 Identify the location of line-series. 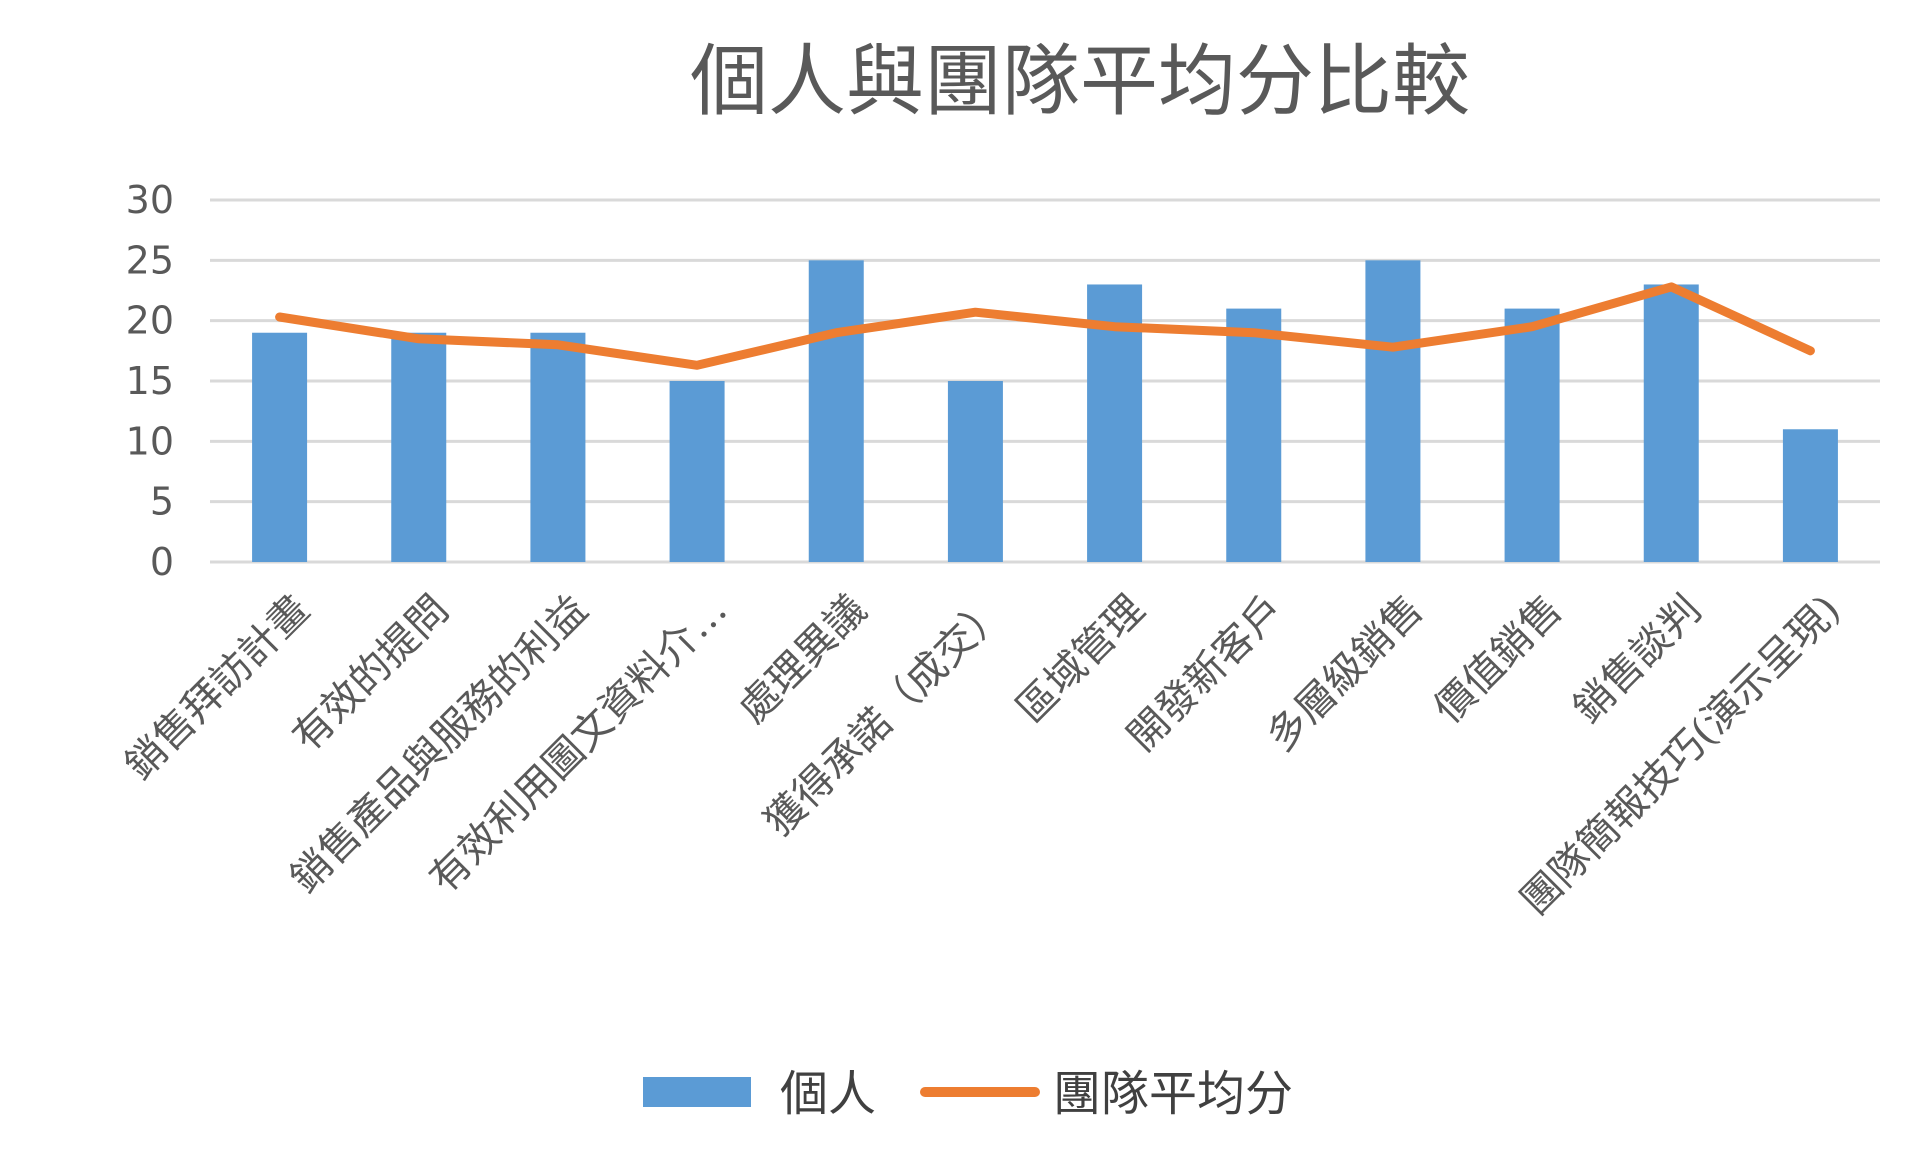
(1045, 326).